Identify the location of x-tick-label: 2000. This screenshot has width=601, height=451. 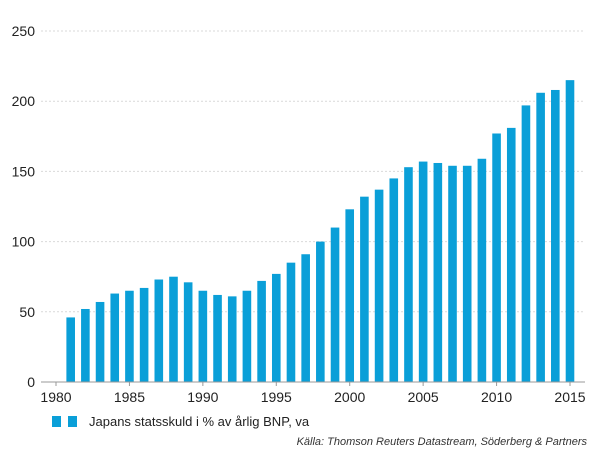
(349, 397).